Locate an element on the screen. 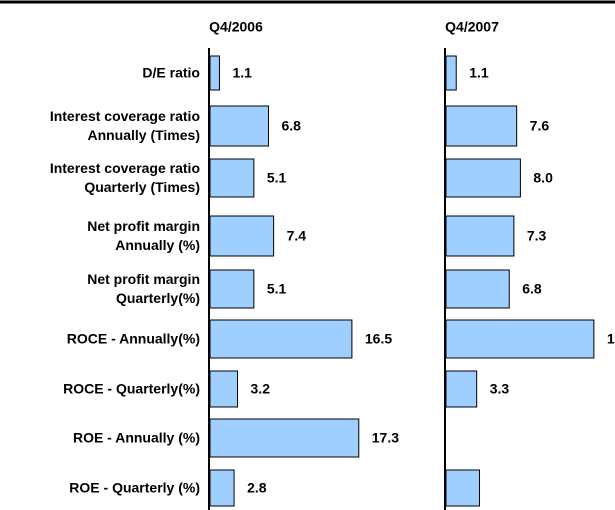 Image resolution: width=615 pixels, height=510 pixels. value-label: 15.9 is located at coordinates (611, 339).